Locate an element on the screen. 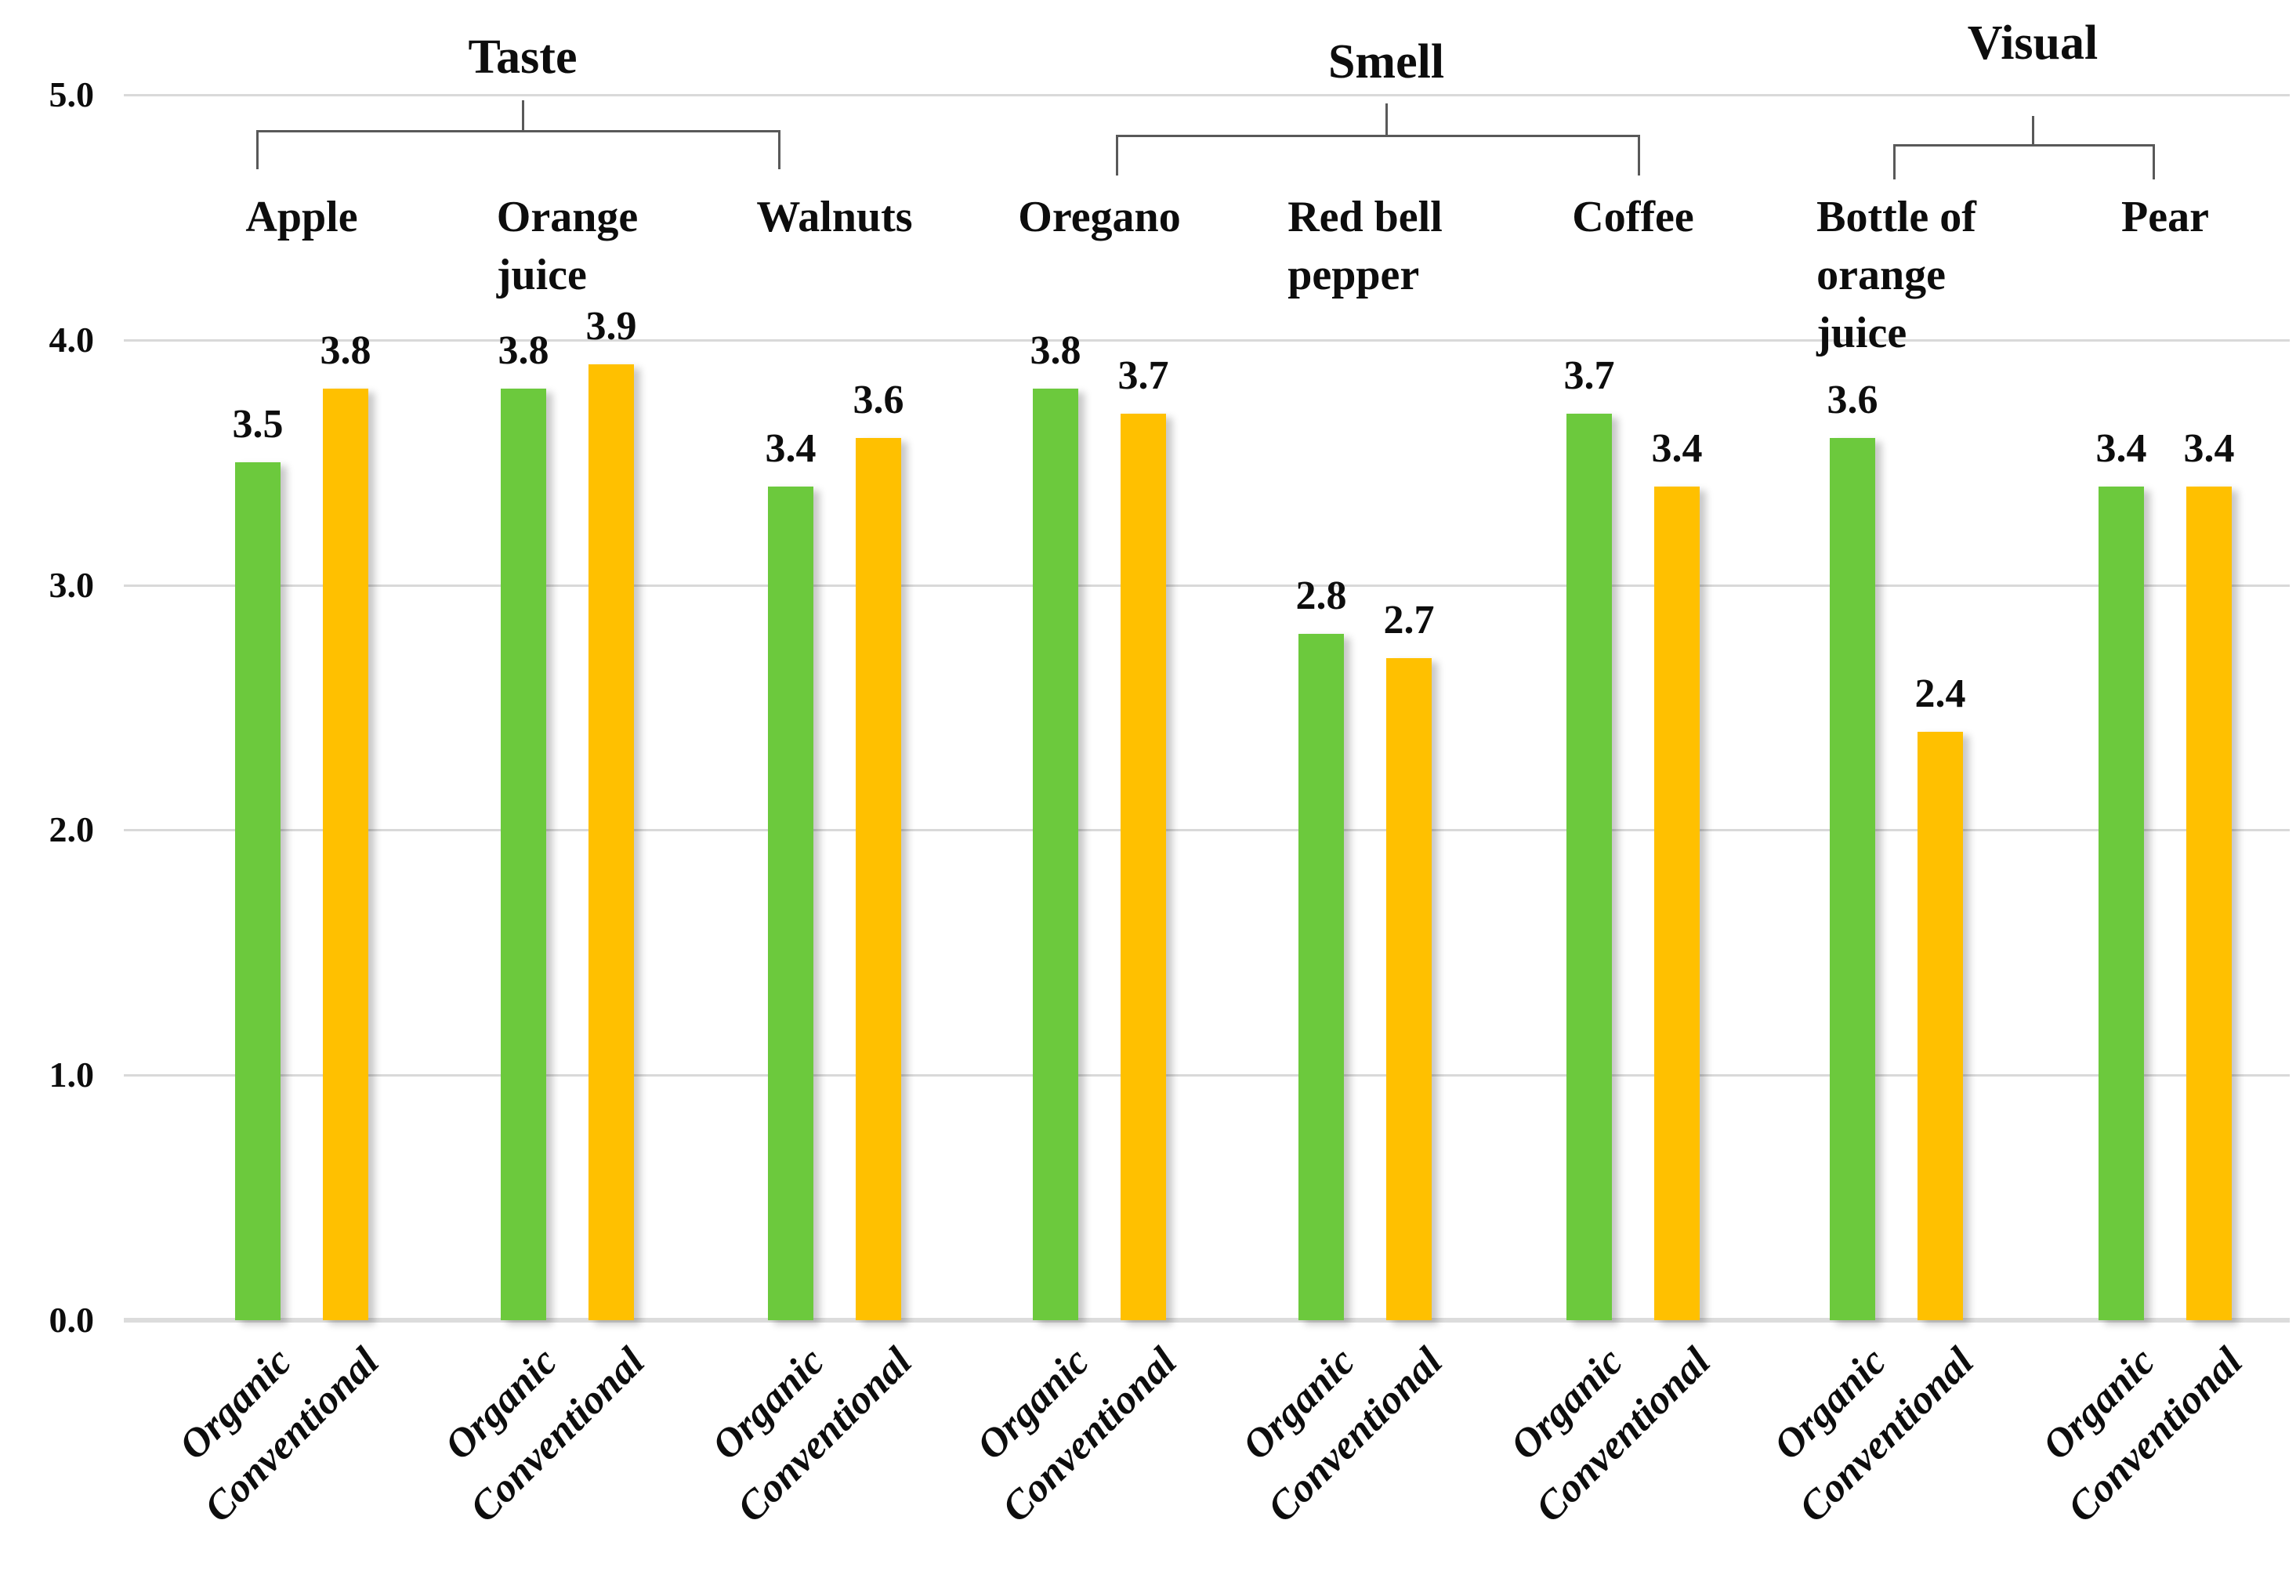 Image resolution: width=2296 pixels, height=1596 pixels. bar-value-label: 2.7 is located at coordinates (1409, 620).